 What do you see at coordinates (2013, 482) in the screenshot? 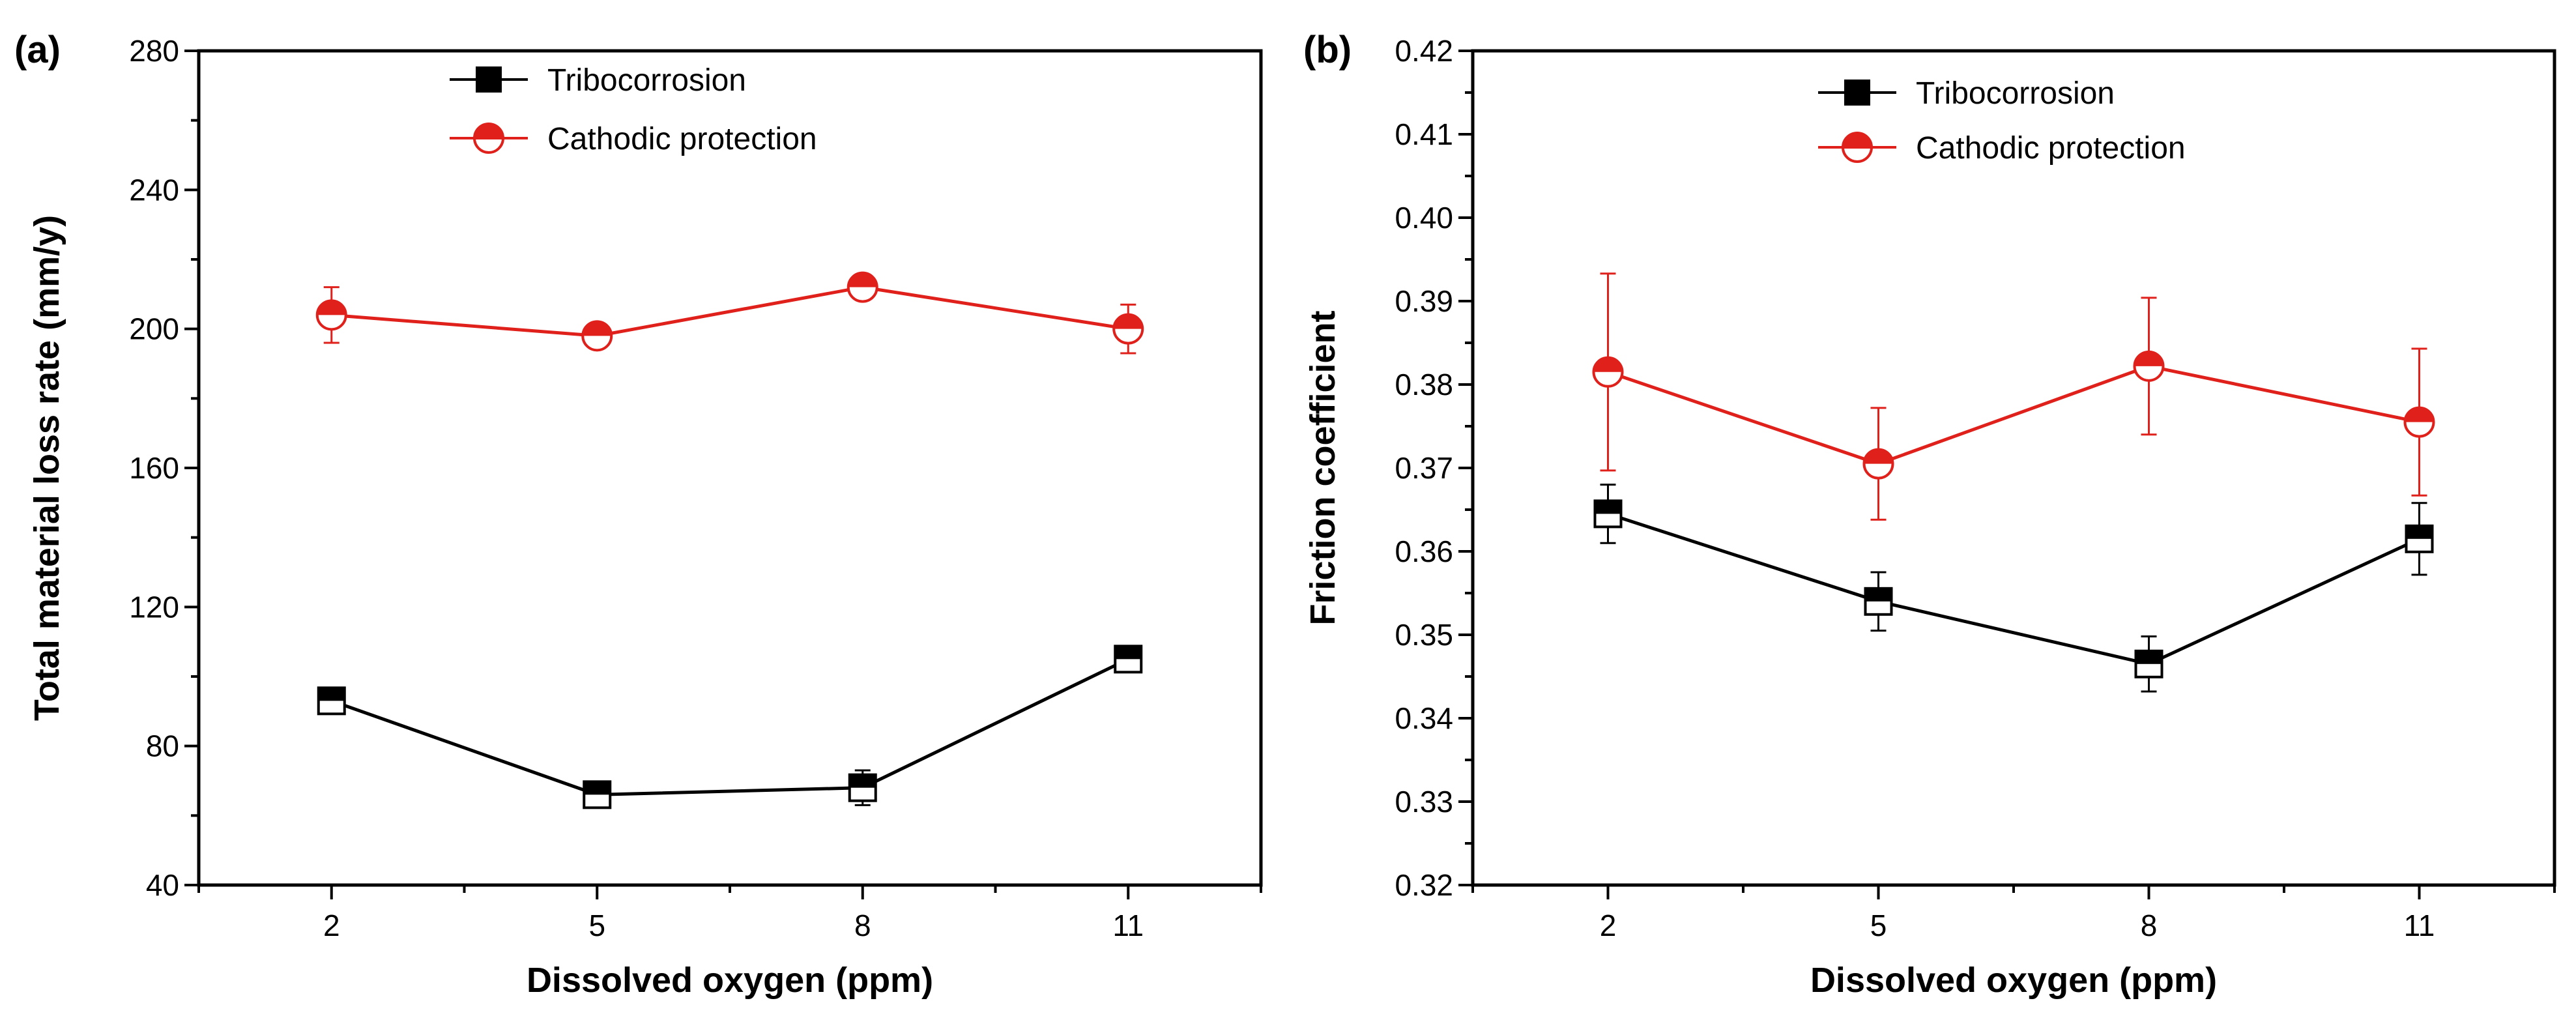
I see `panel-b-plot-area` at bounding box center [2013, 482].